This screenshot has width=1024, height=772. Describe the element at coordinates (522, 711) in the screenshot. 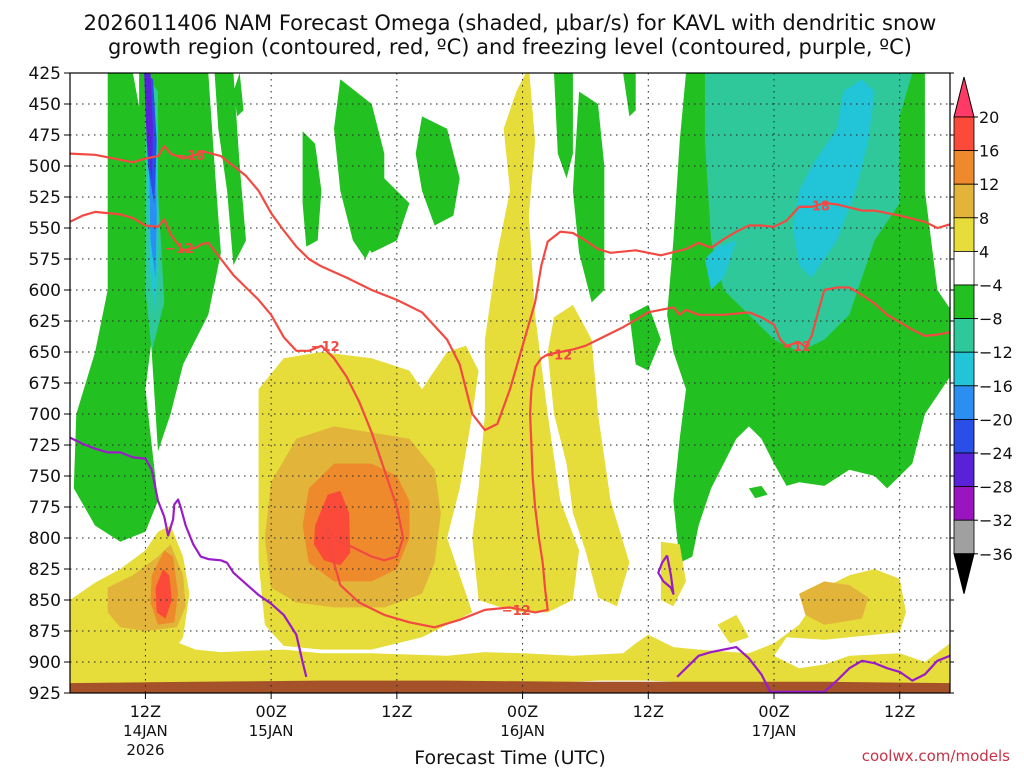

I see `x-tick-label-3: 00Z` at that location.